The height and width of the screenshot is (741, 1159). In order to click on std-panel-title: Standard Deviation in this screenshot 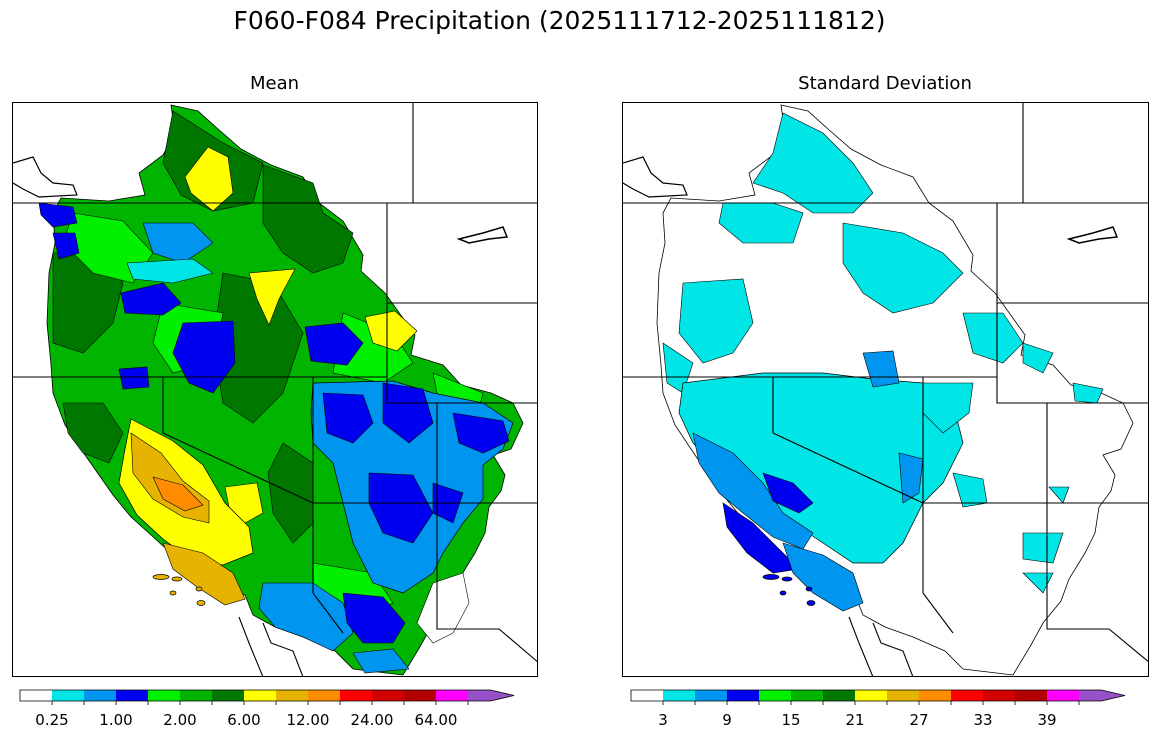, I will do `click(885, 83)`.